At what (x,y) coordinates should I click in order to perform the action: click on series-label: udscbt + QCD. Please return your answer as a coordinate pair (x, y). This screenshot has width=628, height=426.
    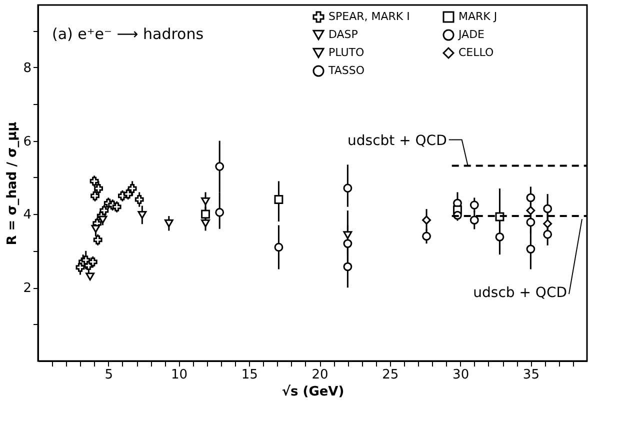
    Looking at the image, I should click on (397, 140).